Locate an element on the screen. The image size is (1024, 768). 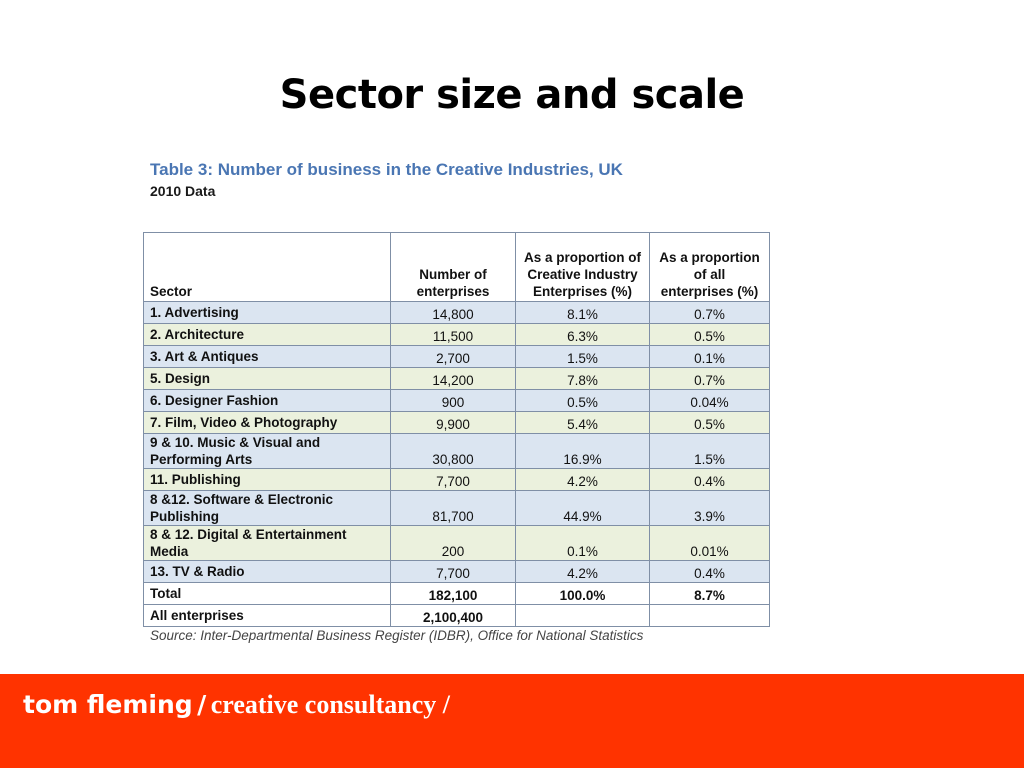
cell-creative-pct: 7.8% is located at coordinates (582, 378).